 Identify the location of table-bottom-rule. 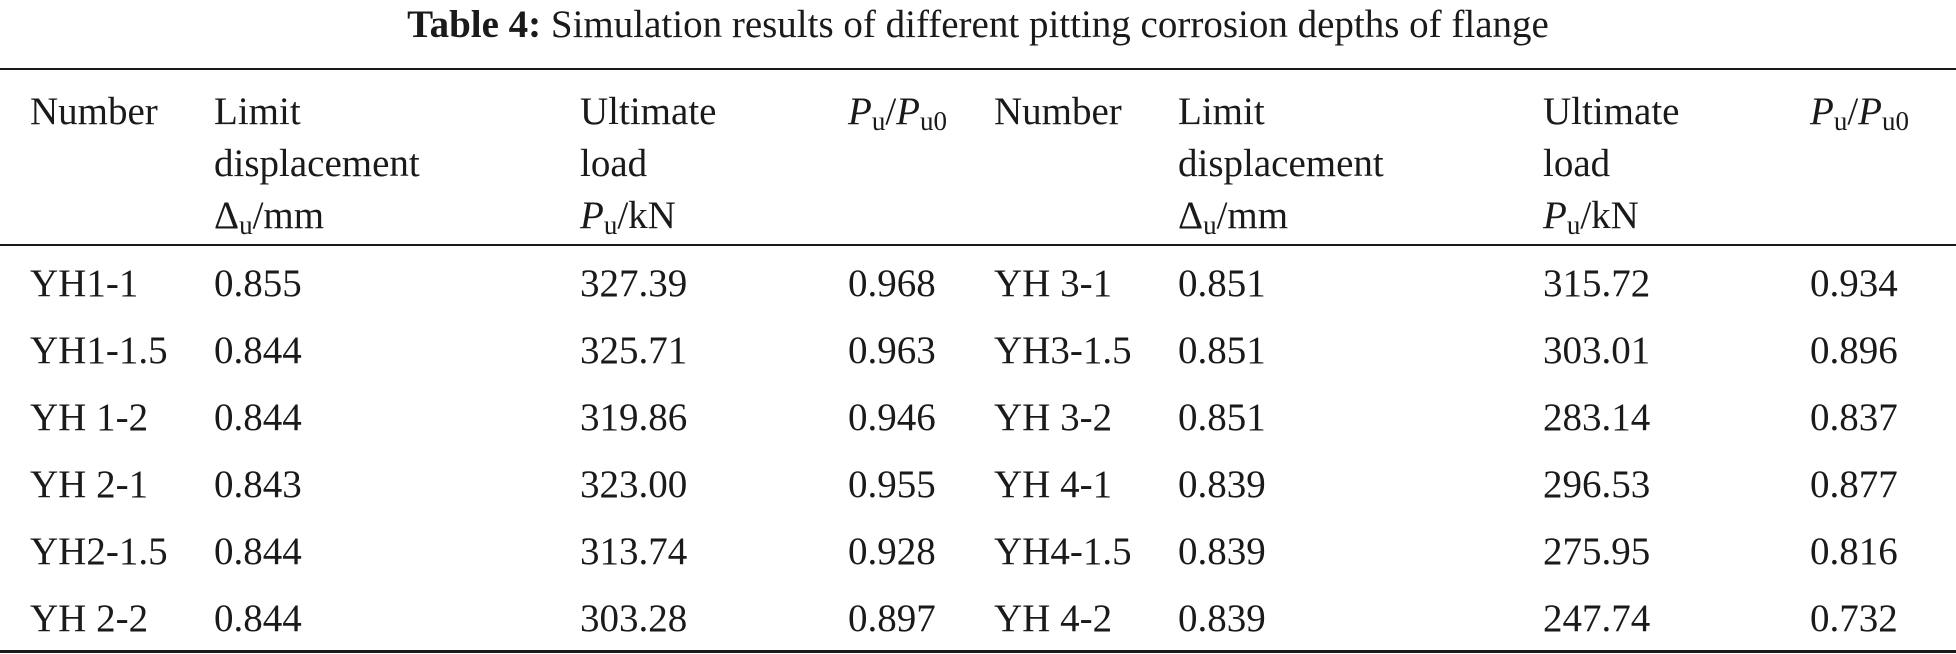
(978, 651).